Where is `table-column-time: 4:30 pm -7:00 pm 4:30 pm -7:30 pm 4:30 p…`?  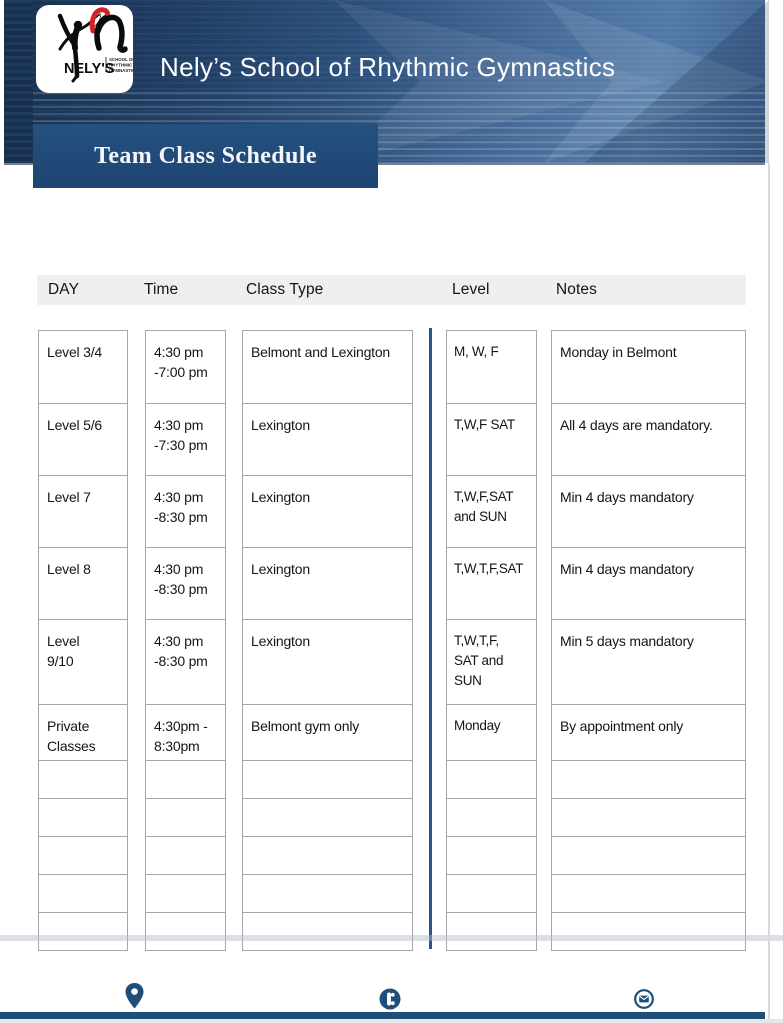
table-column-time: 4:30 pm -7:00 pm 4:30 pm -7:30 pm 4:30 p… is located at coordinates (185, 640).